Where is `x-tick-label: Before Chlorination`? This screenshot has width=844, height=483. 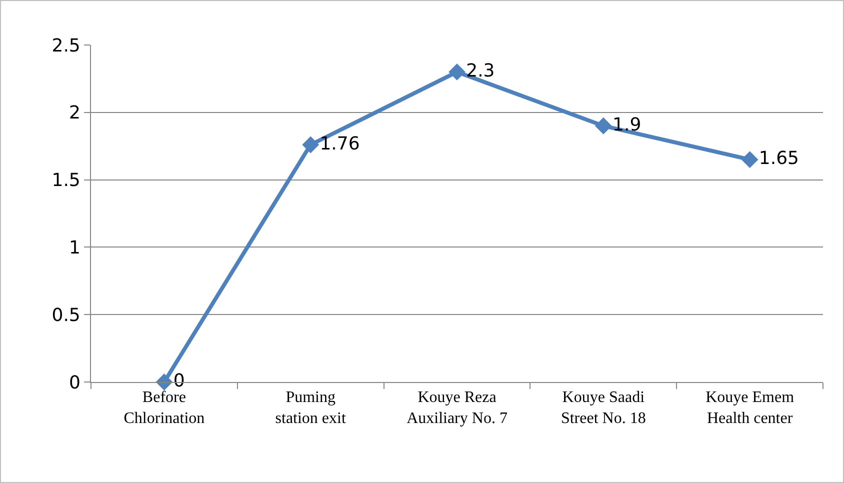 x-tick-label: Before Chlorination is located at coordinates (164, 408).